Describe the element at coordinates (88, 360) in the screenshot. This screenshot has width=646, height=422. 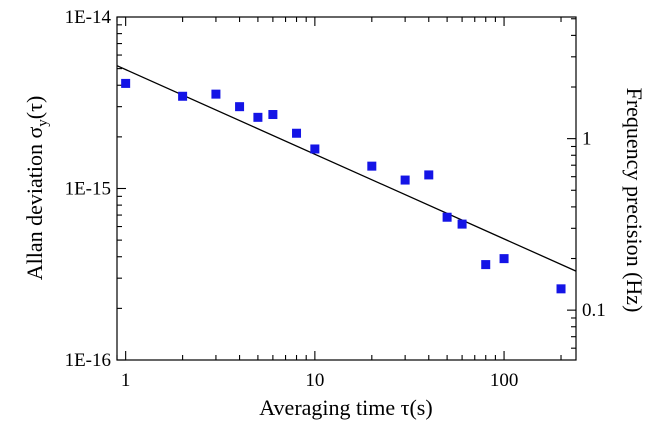
I see `y-tick-label: 1E-16` at that location.